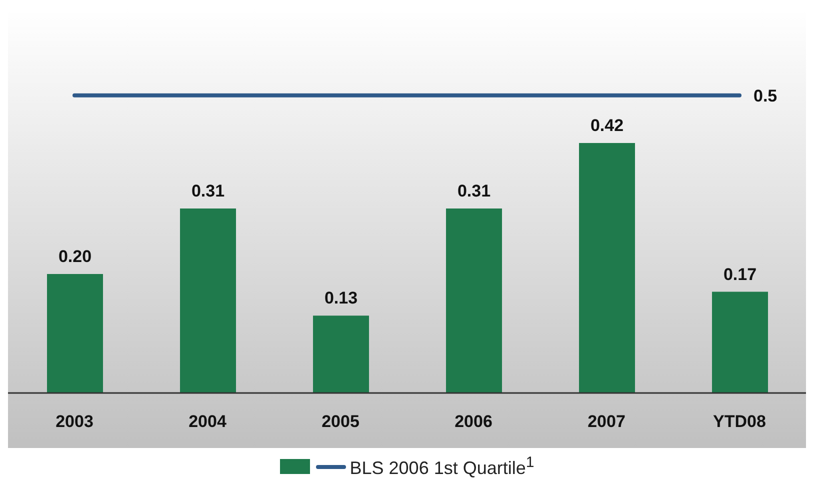 The image size is (814, 504). I want to click on x-tick-label: 2006, so click(473, 422).